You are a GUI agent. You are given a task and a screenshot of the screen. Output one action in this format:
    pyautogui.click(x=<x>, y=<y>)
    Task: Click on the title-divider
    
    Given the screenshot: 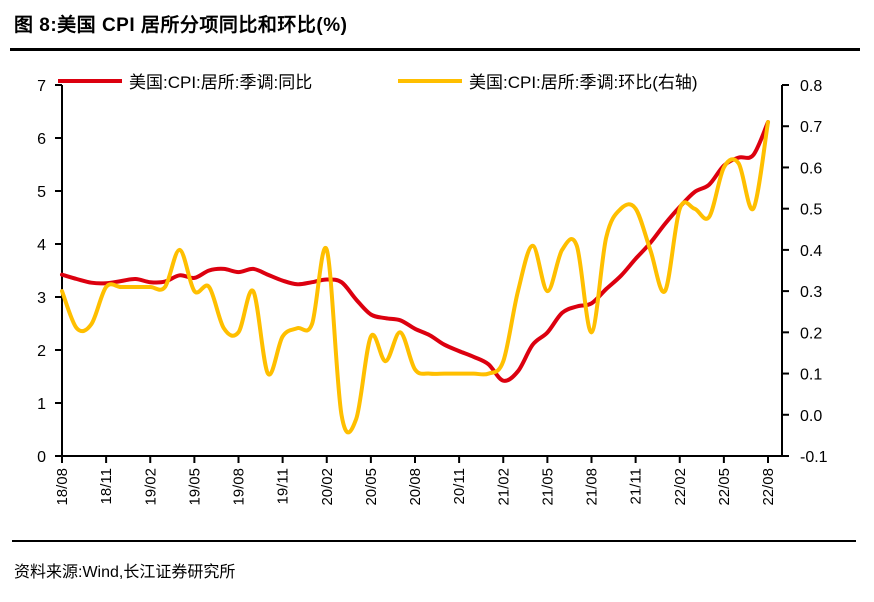 What is the action you would take?
    pyautogui.click(x=435, y=49)
    